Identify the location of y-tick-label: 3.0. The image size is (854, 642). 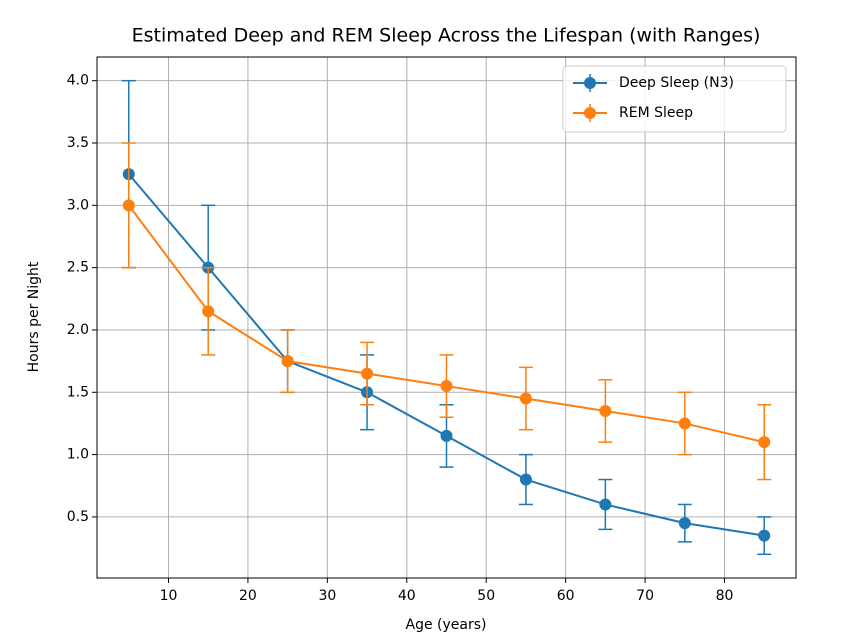
(78, 205).